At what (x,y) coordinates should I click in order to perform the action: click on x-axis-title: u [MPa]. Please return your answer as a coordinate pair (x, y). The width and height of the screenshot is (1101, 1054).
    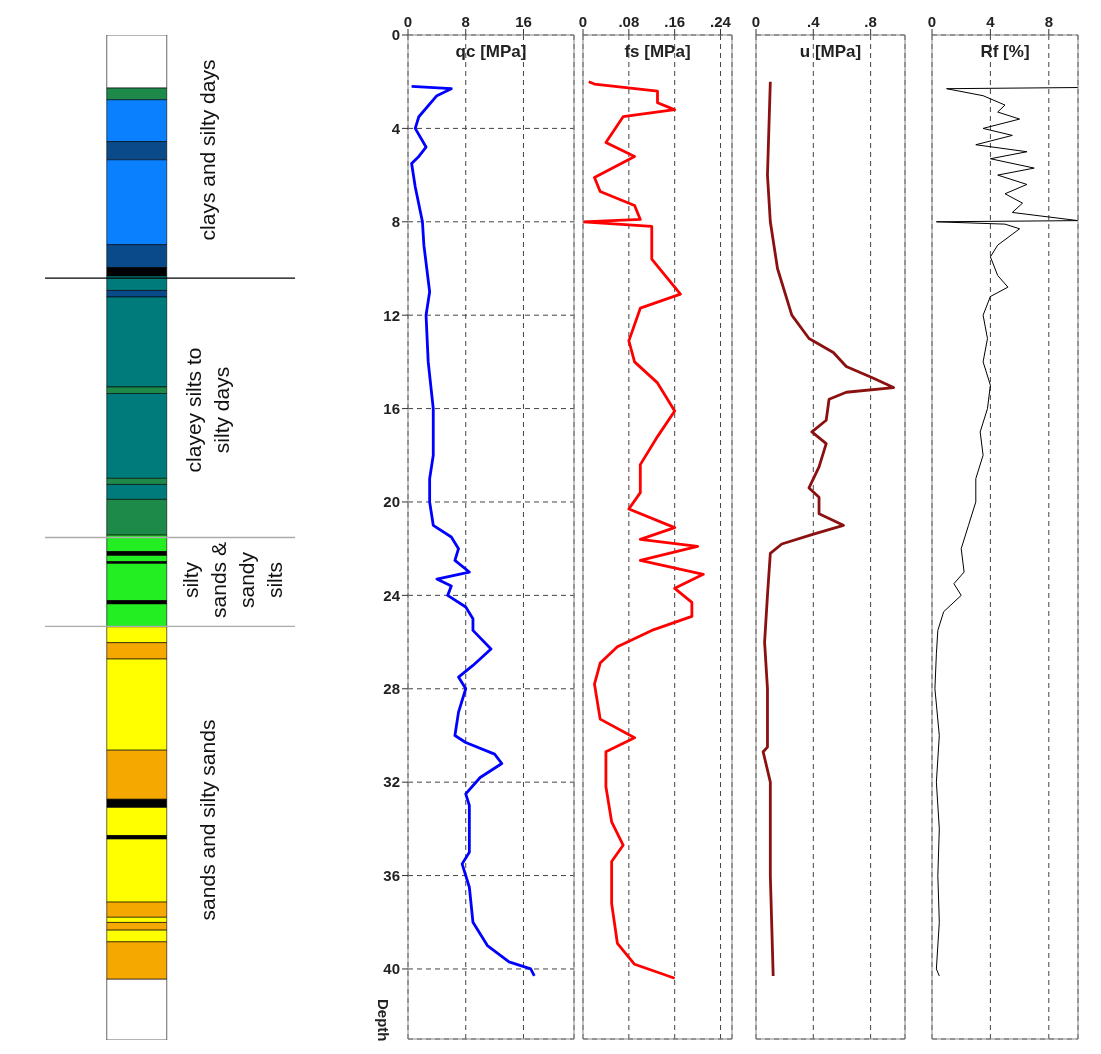
    Looking at the image, I should click on (830, 51).